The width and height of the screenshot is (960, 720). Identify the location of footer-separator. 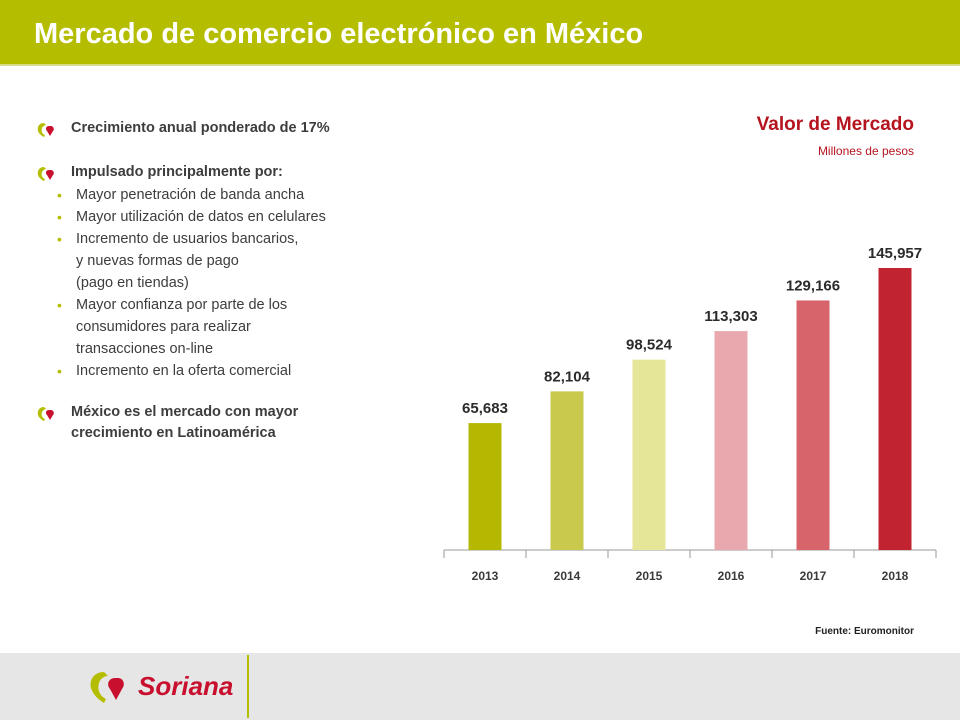
(248, 686).